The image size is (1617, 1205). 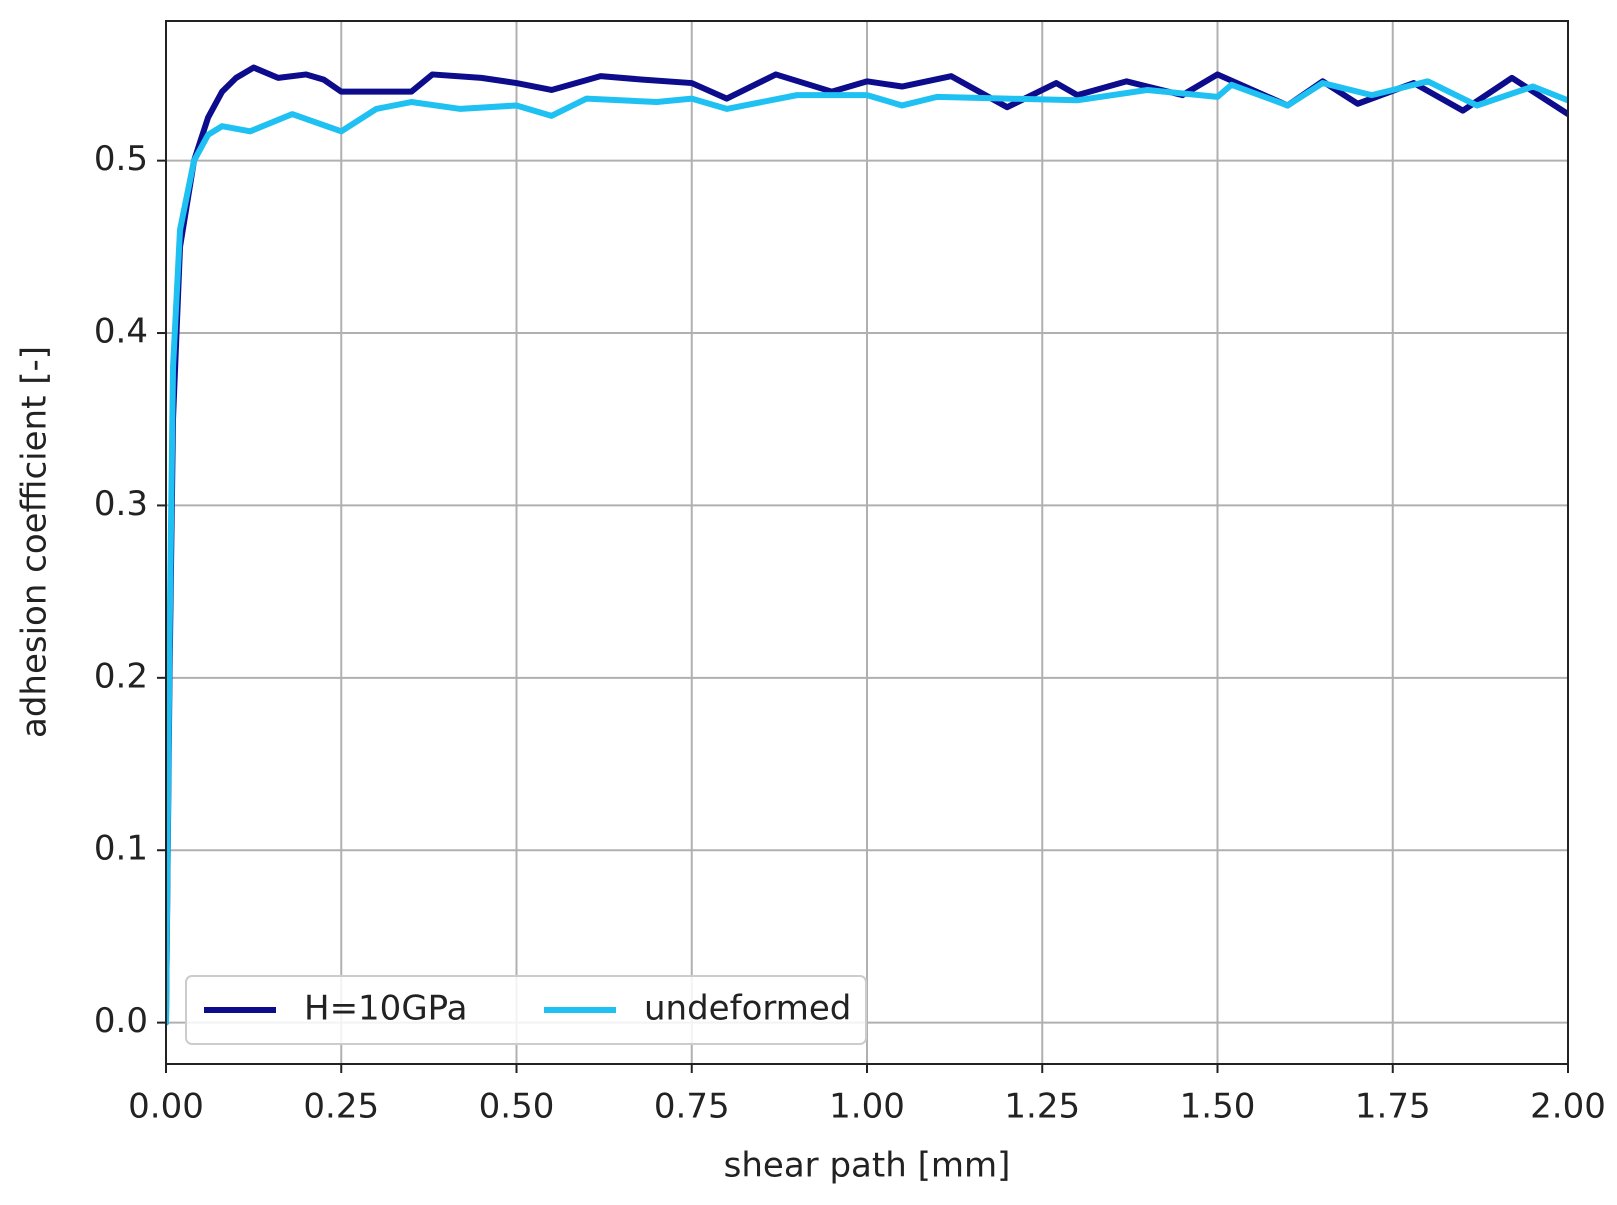 I want to click on legend-box, so click(x=526, y=1010).